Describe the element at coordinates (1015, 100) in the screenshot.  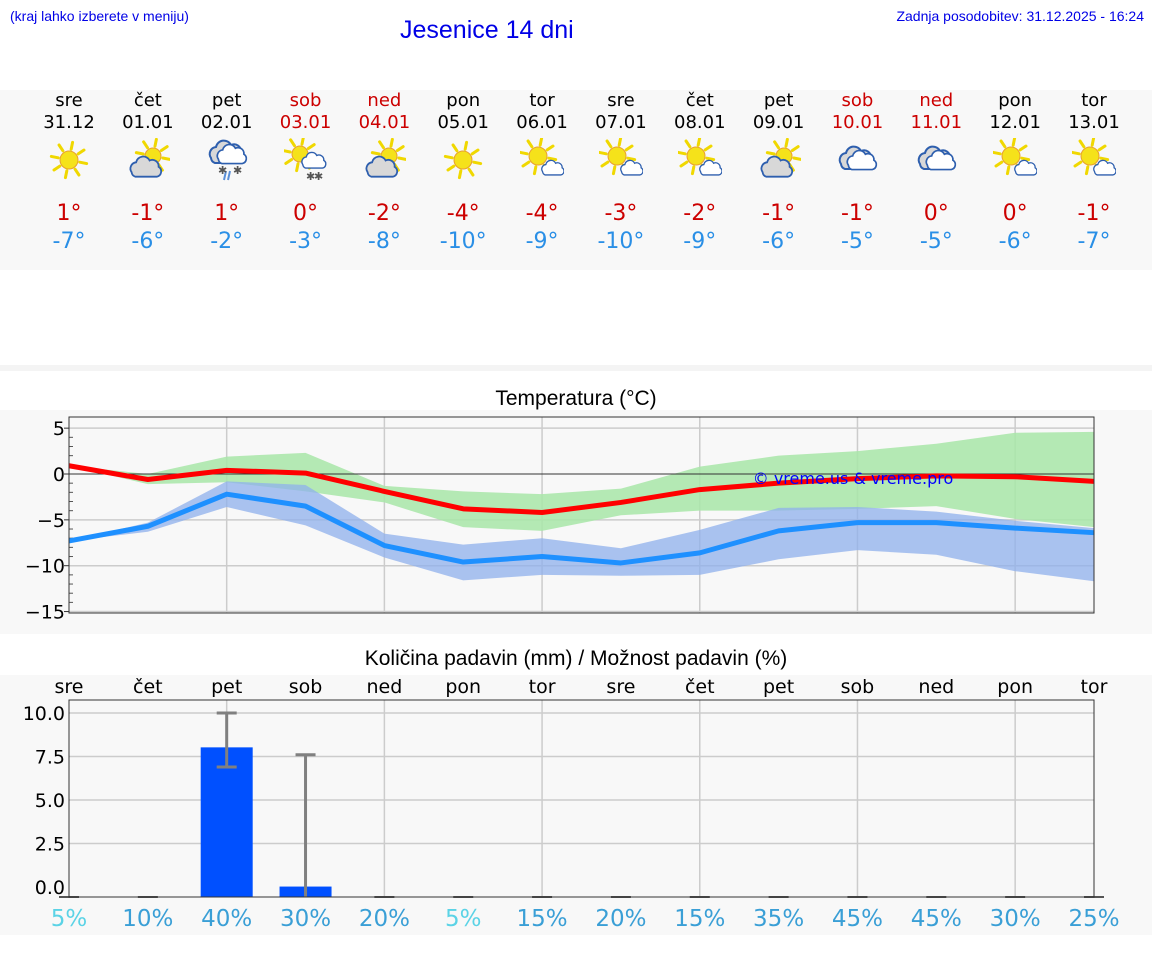
I see `day-name: pon` at that location.